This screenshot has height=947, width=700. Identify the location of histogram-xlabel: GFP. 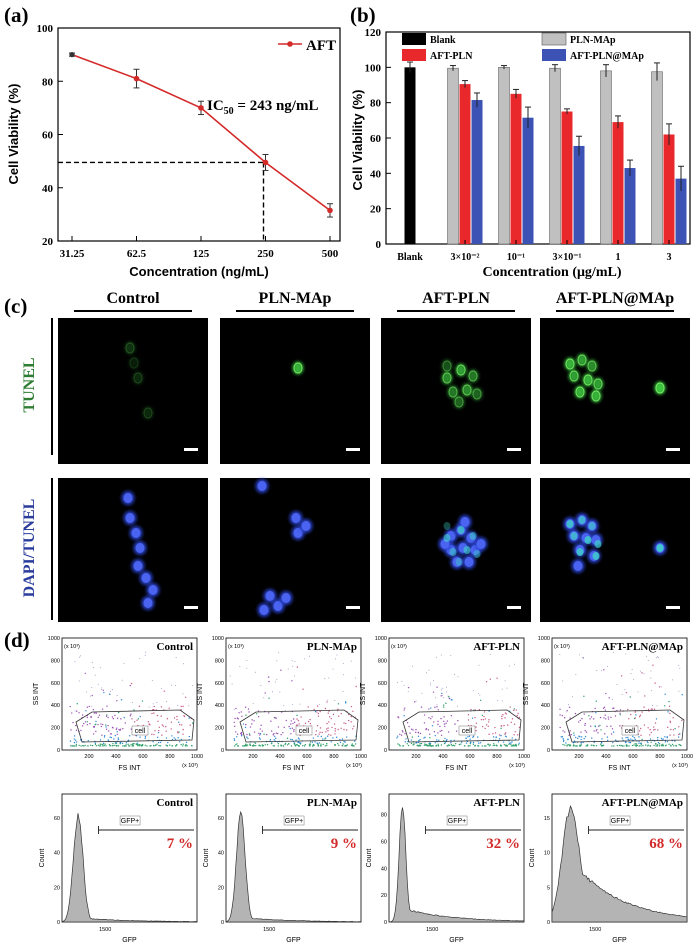
(293, 940).